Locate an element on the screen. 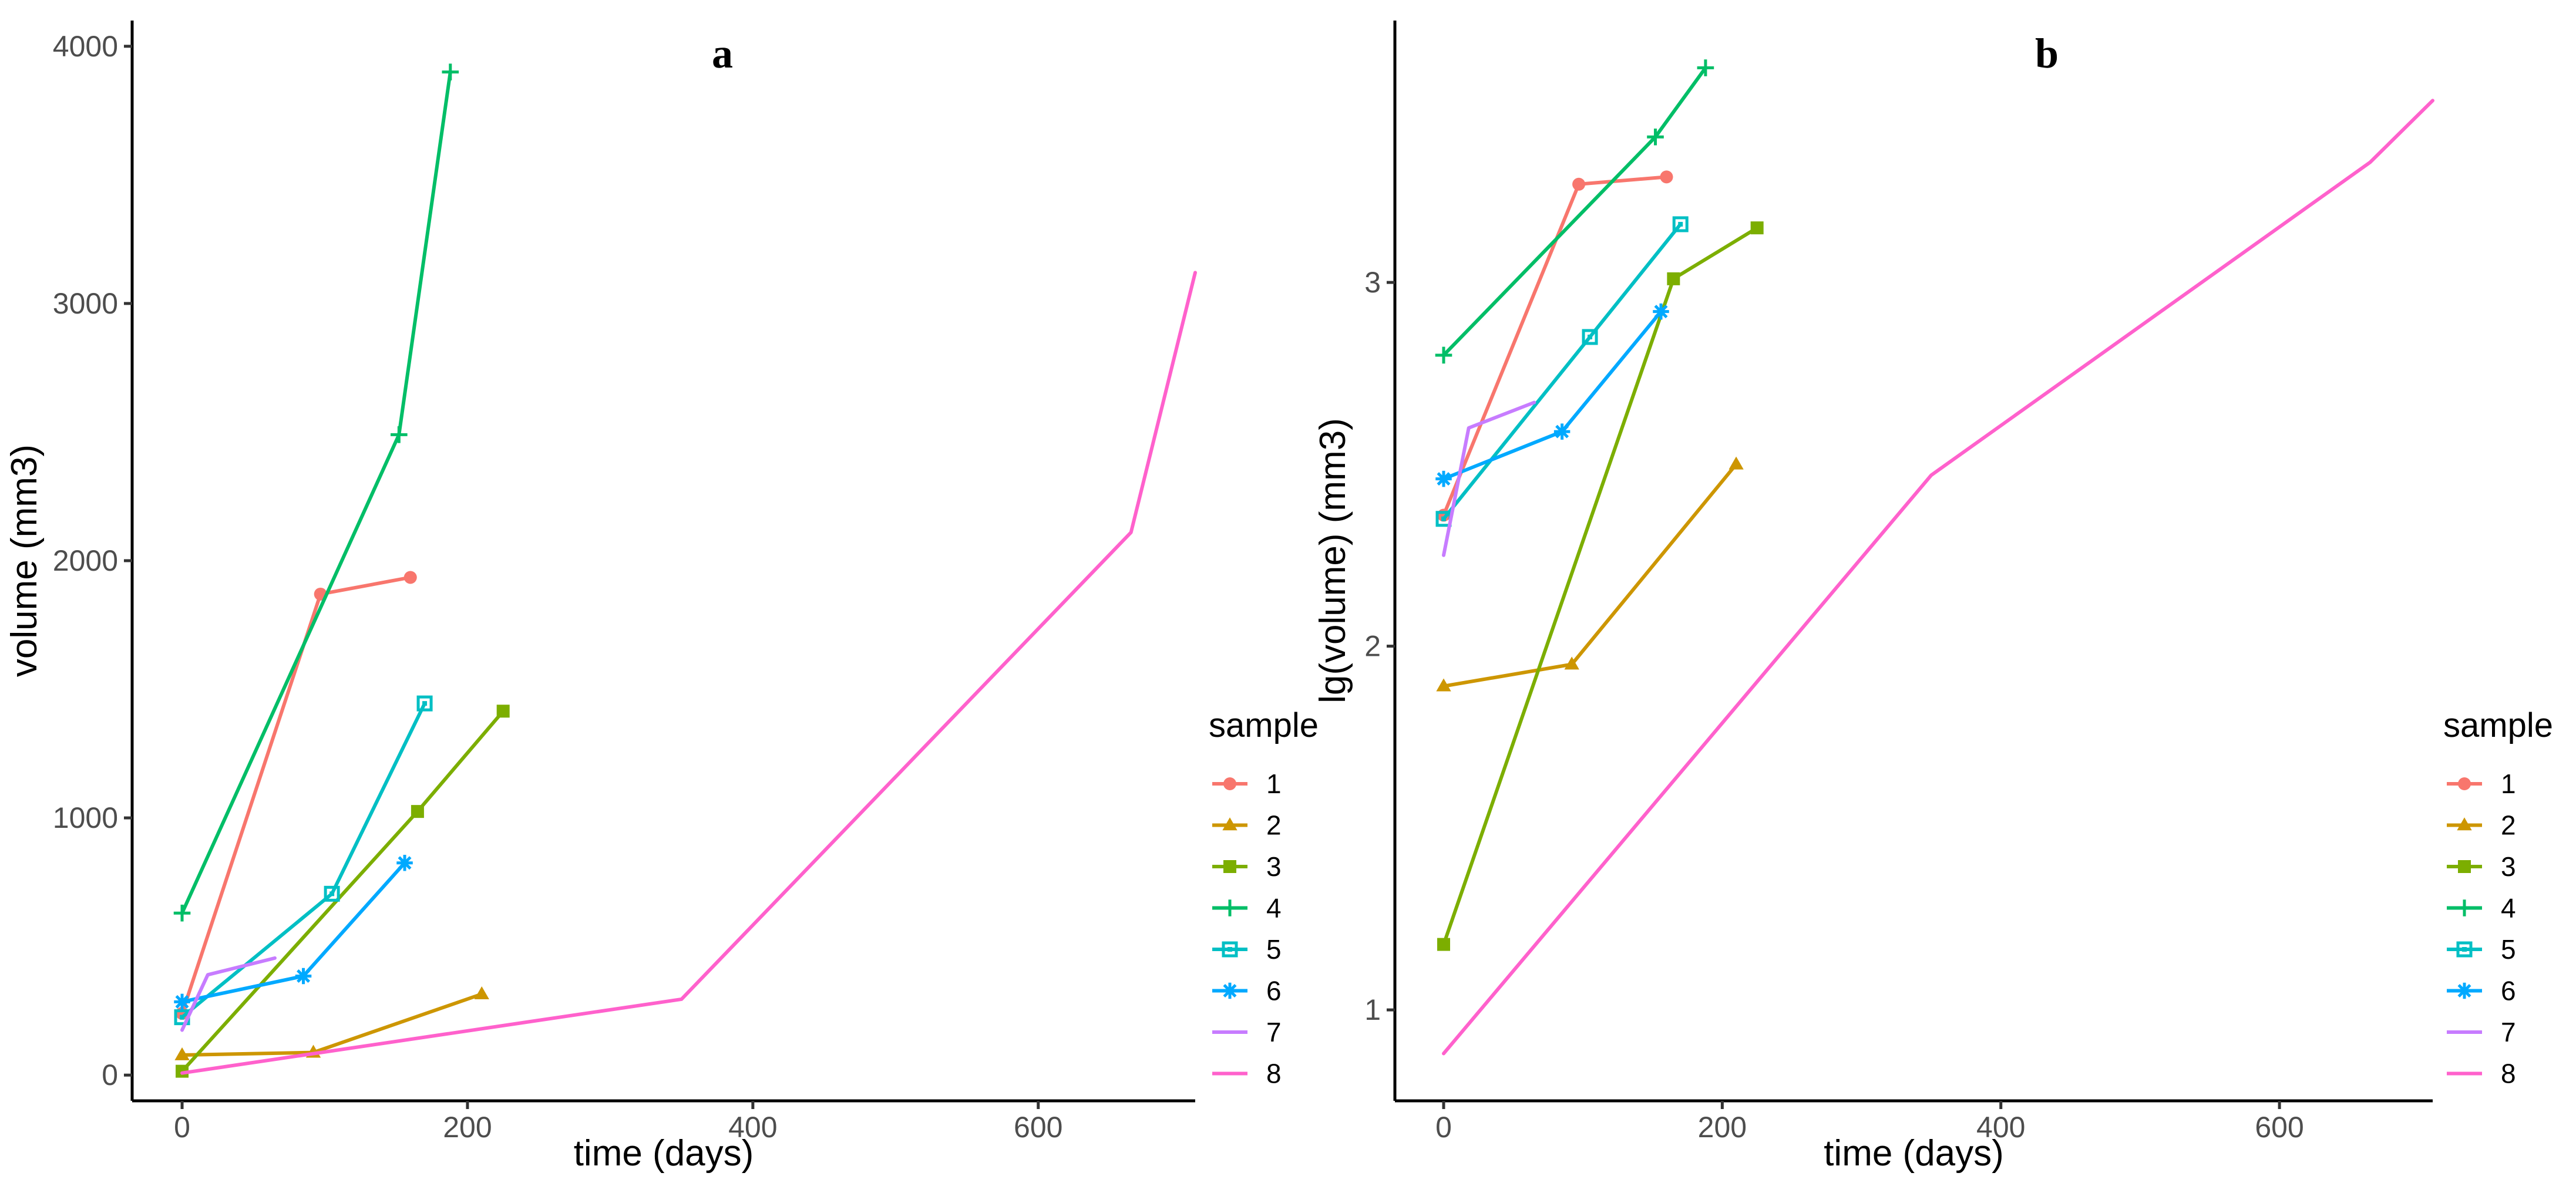 Image resolution: width=2576 pixels, height=1193 pixels. legend-label: 2 is located at coordinates (2508, 825).